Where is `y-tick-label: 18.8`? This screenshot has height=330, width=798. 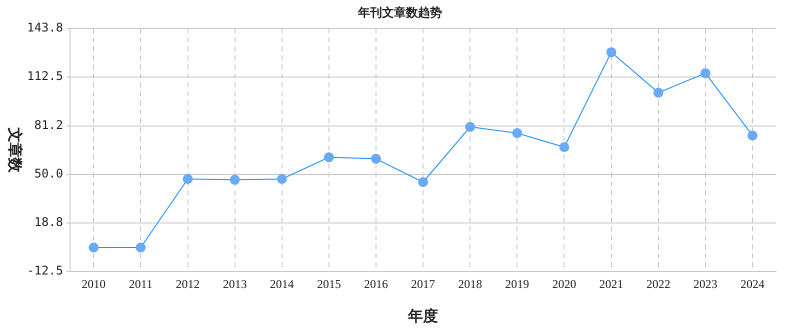
y-tick-label: 18.8 is located at coordinates (49, 222).